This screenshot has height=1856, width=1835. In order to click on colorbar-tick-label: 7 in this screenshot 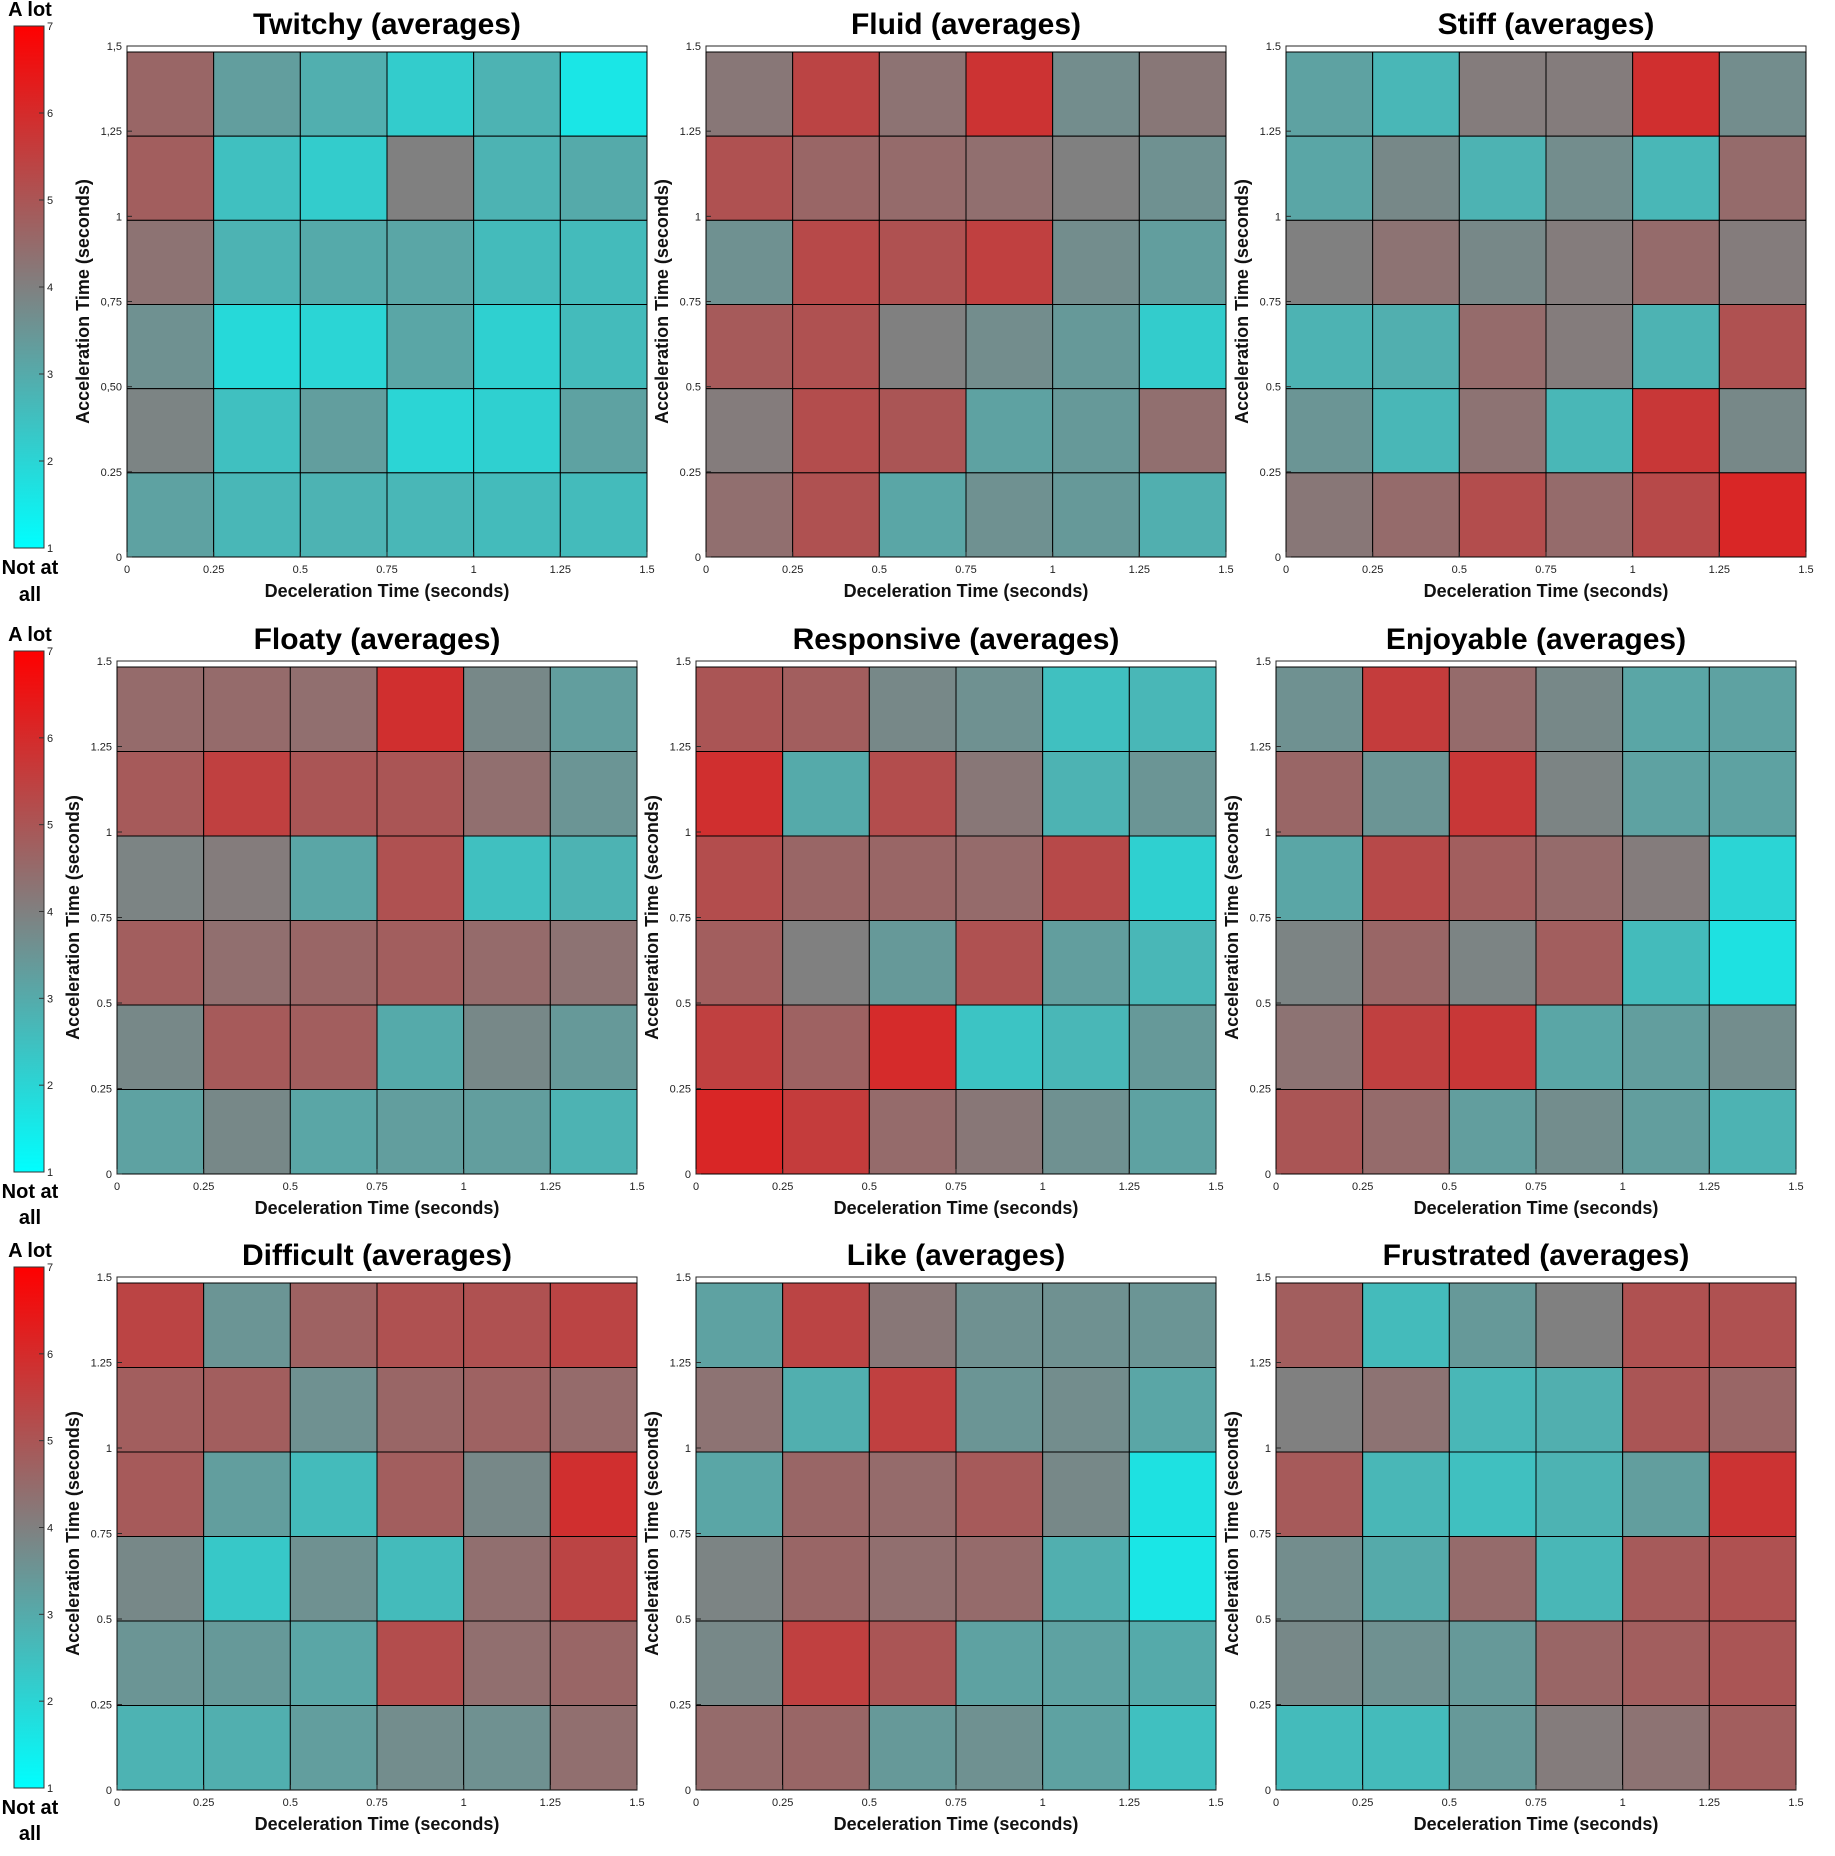, I will do `click(50, 27)`.